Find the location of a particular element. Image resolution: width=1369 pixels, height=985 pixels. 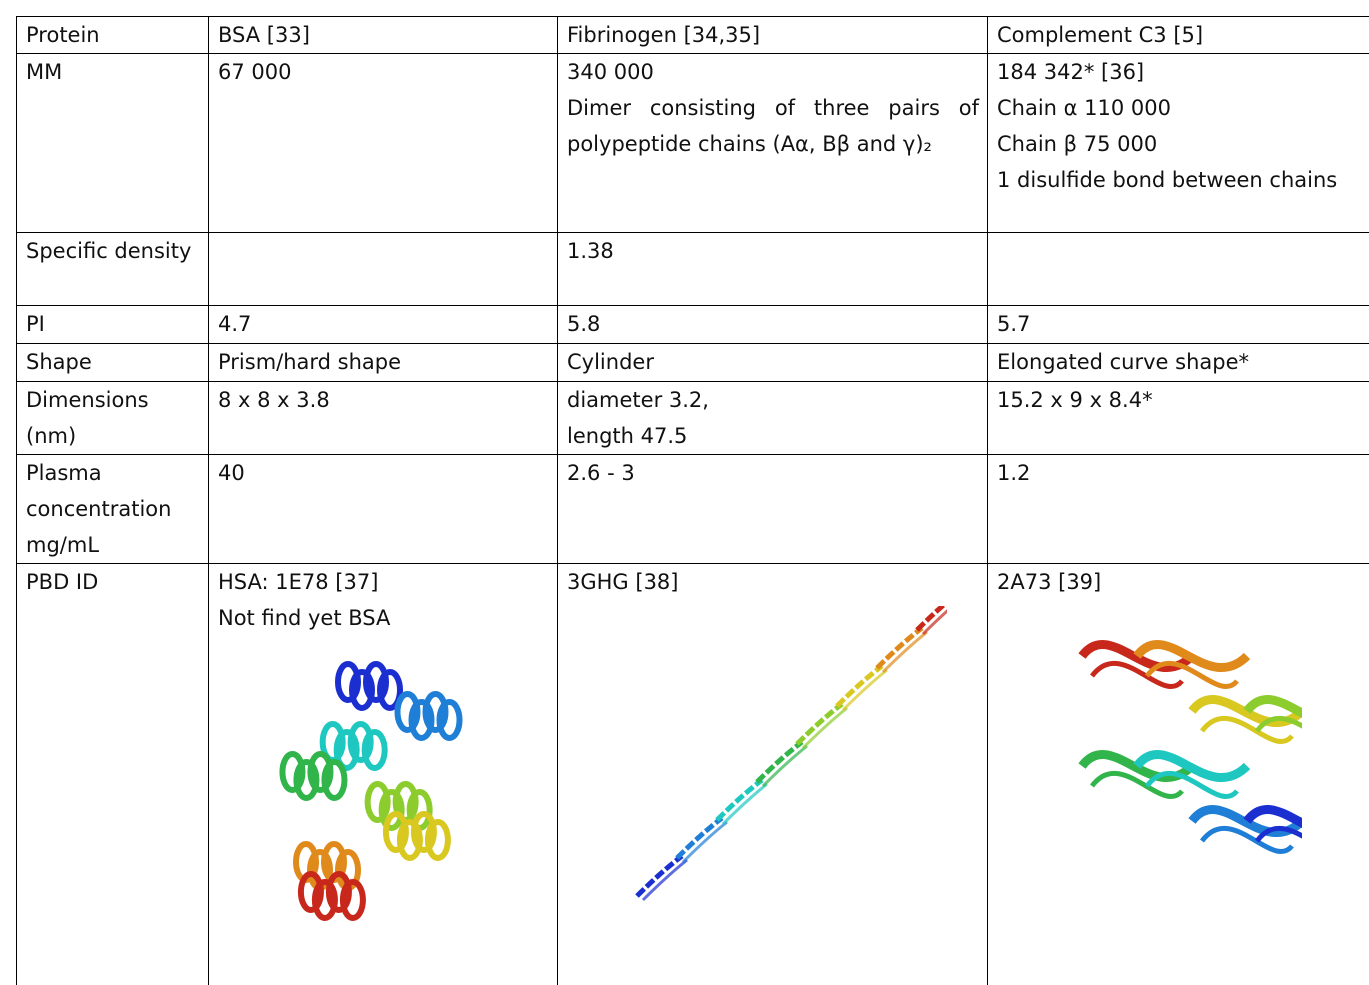

table-cell: Protein is located at coordinates (112, 35).